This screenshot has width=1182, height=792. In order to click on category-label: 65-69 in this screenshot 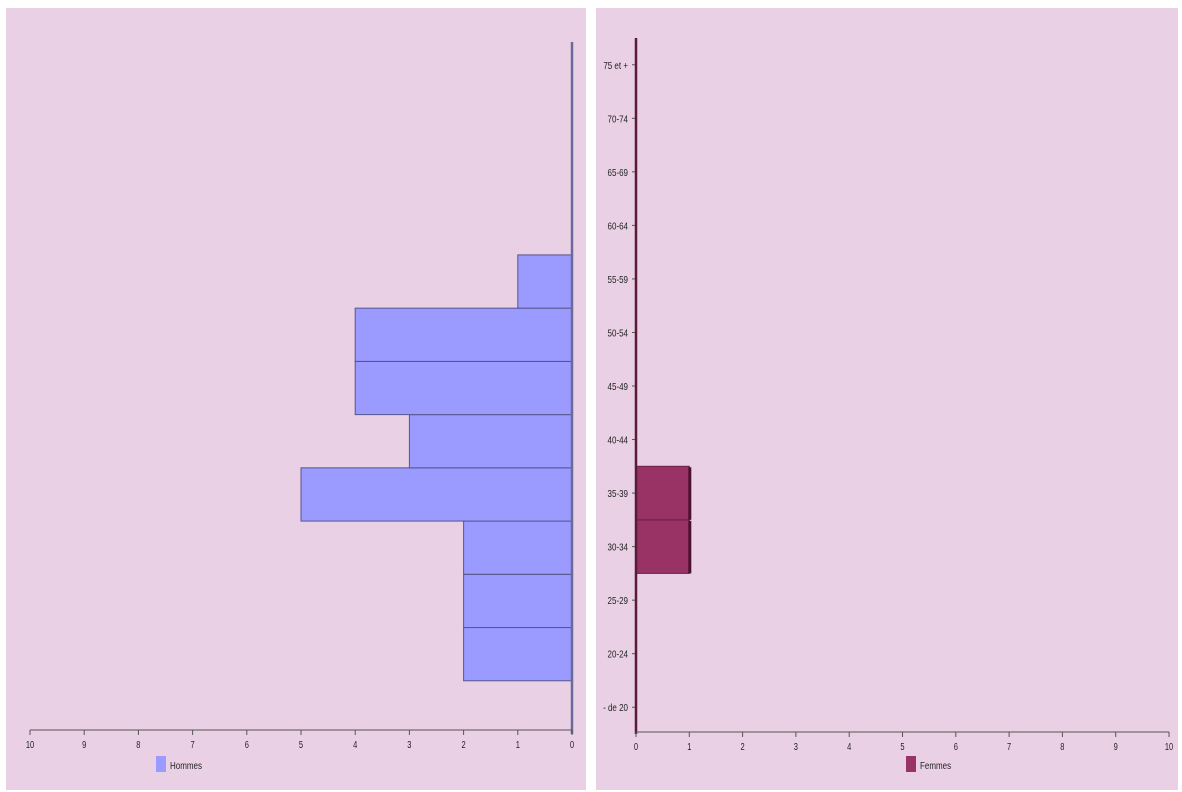, I will do `click(618, 172)`.